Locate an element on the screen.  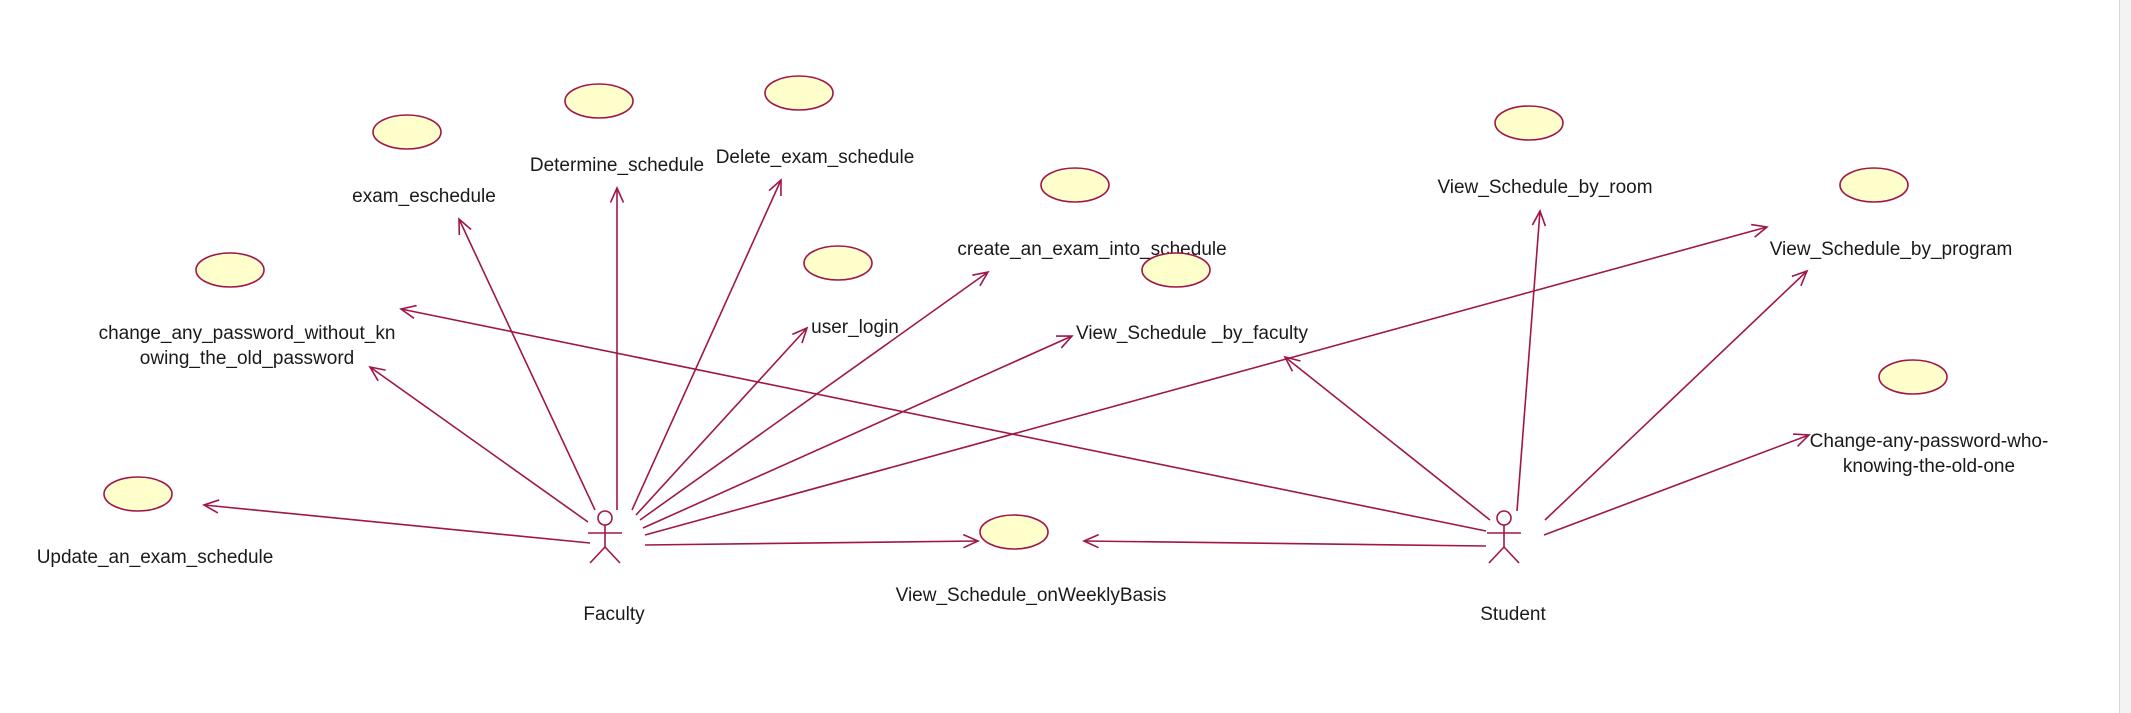
arrowhead-faculty-view_by_faculty is located at coordinates (1064, 342).